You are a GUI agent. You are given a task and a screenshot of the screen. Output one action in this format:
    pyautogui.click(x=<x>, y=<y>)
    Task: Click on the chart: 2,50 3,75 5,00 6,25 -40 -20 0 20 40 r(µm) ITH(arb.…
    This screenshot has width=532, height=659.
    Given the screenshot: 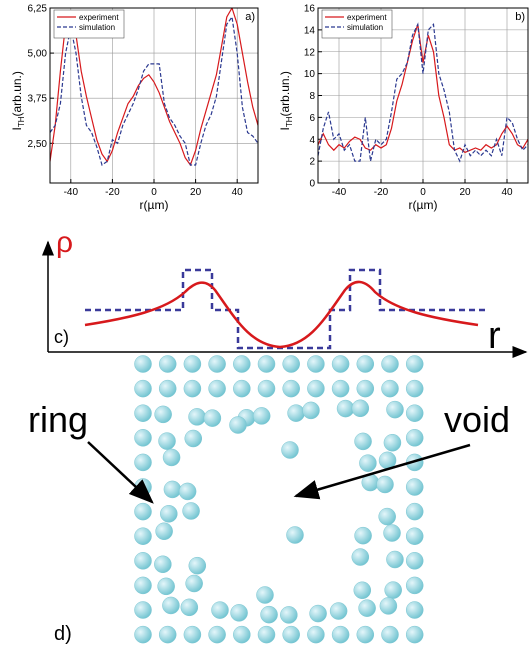 What is the action you would take?
    pyautogui.click(x=134, y=108)
    